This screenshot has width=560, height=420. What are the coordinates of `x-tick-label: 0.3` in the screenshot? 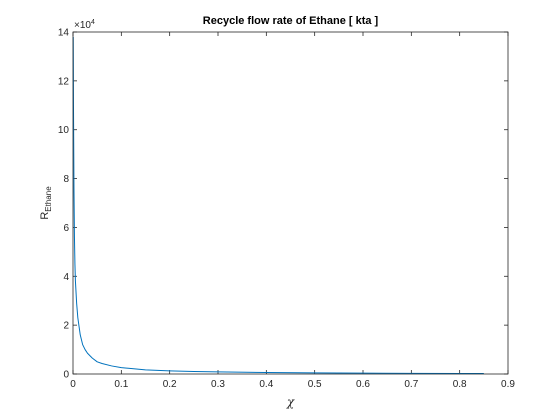 It's located at (218, 384).